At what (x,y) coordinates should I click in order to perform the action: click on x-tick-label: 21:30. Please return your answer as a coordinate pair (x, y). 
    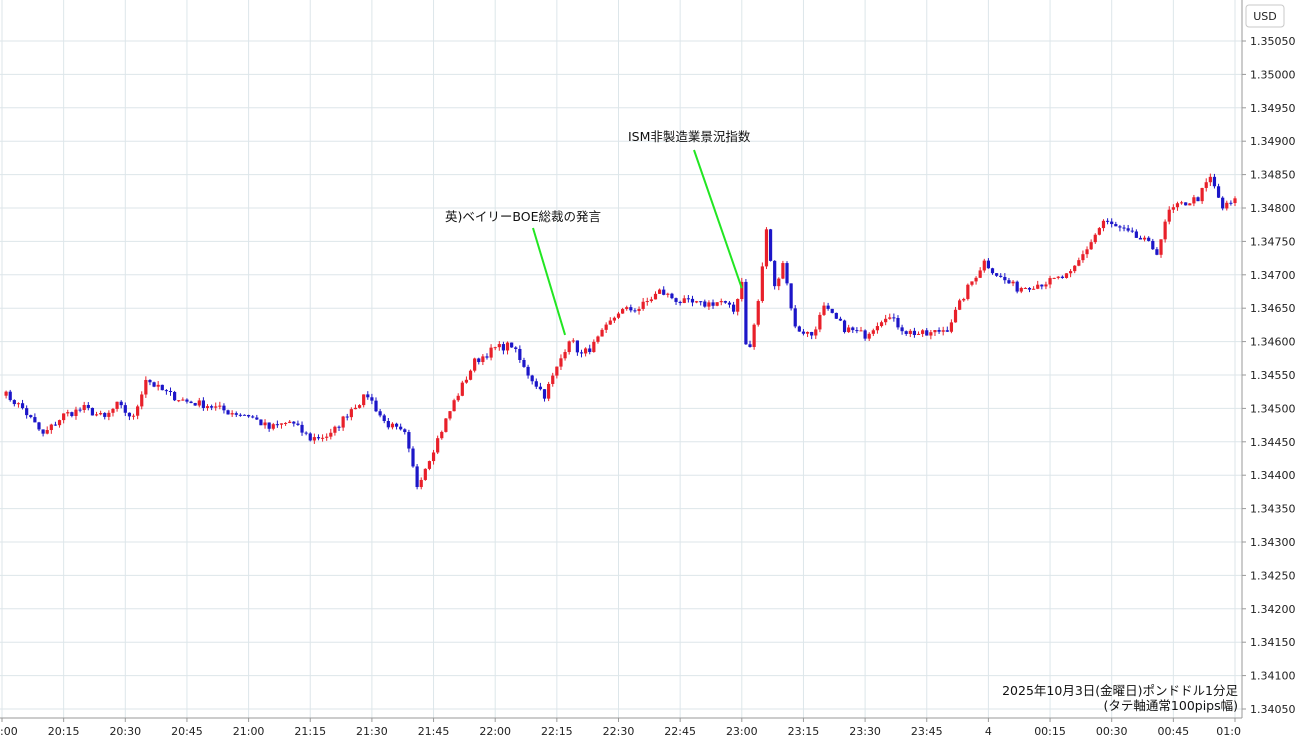
    Looking at the image, I should click on (372, 731).